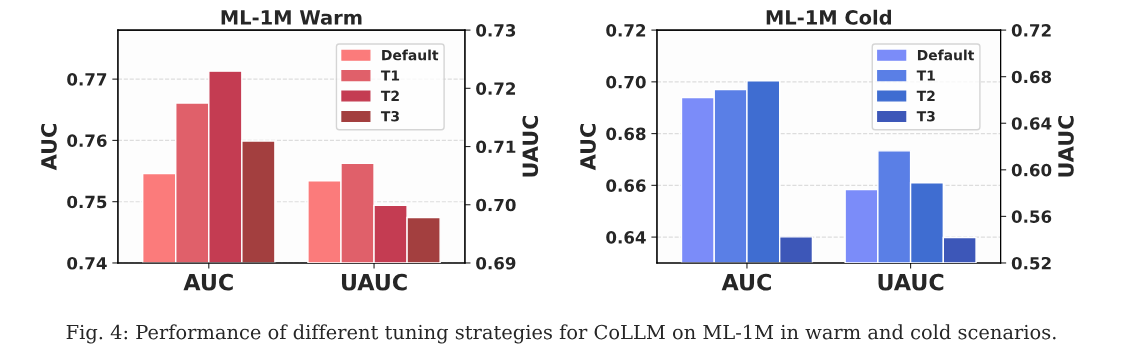  I want to click on y-tick-label: 0.72, so click(626, 30).